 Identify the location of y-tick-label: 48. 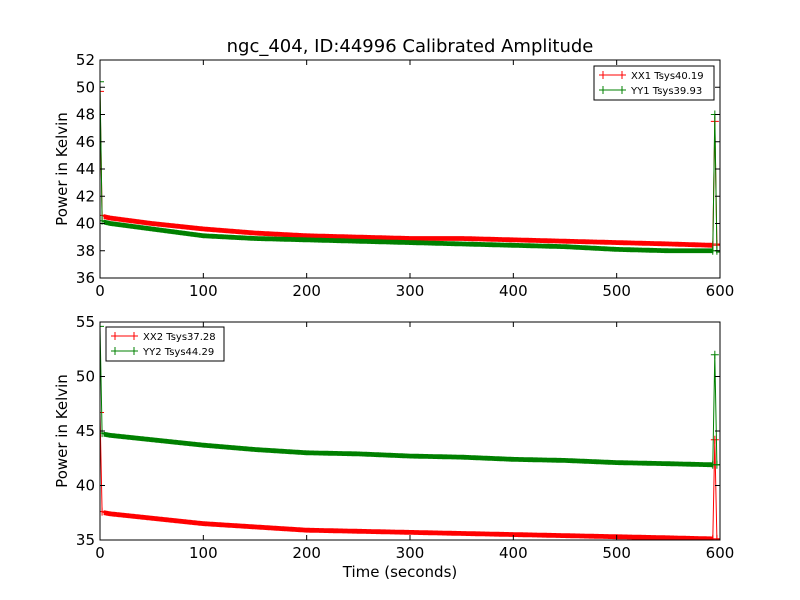
(85, 115).